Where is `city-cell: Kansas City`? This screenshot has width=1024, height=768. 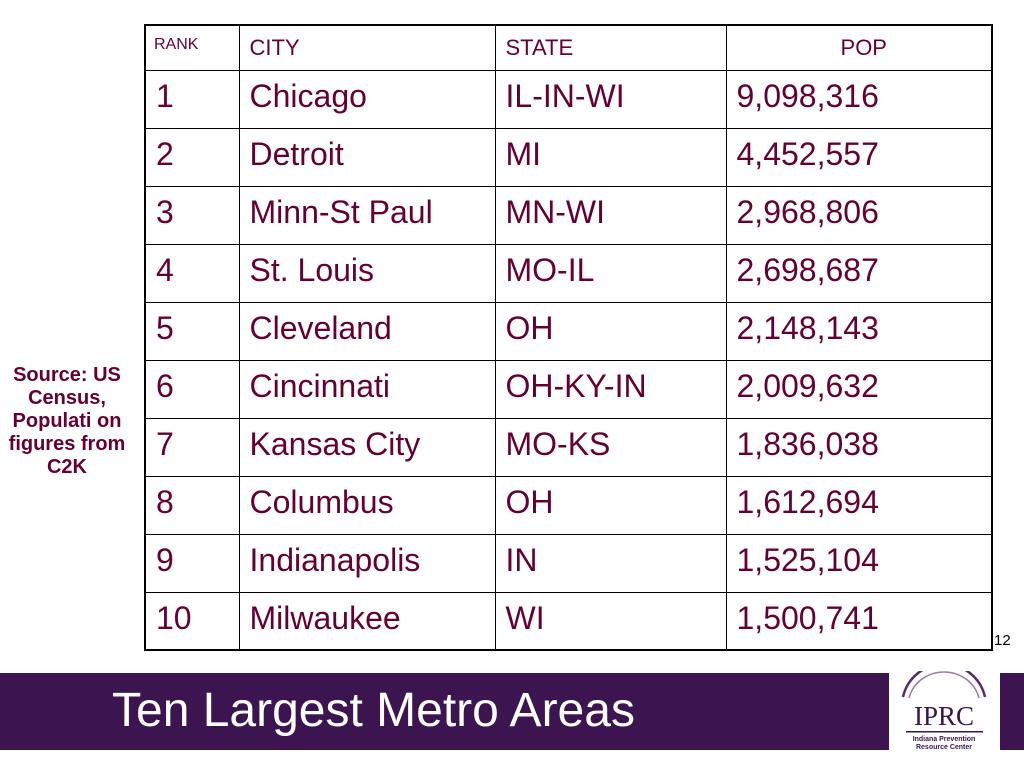 city-cell: Kansas City is located at coordinates (367, 447).